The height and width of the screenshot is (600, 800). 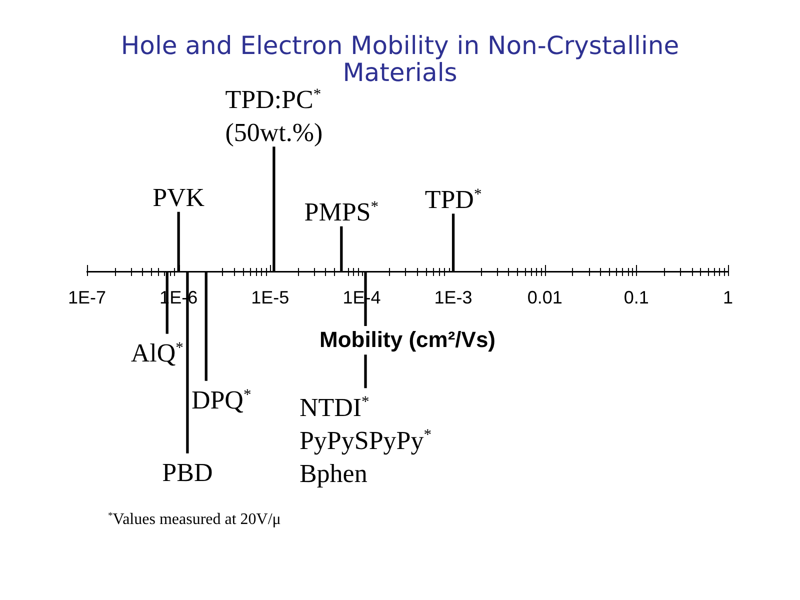 What do you see at coordinates (270, 298) in the screenshot?
I see `x-tick-label: 1E-5` at bounding box center [270, 298].